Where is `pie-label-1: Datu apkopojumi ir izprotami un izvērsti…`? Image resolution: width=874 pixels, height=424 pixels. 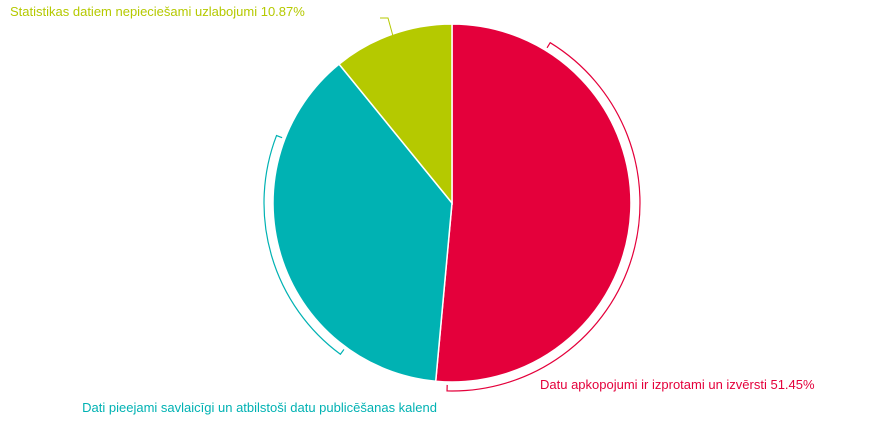 pie-label-1: Datu apkopojumi ir izprotami un izvērsti… is located at coordinates (677, 384).